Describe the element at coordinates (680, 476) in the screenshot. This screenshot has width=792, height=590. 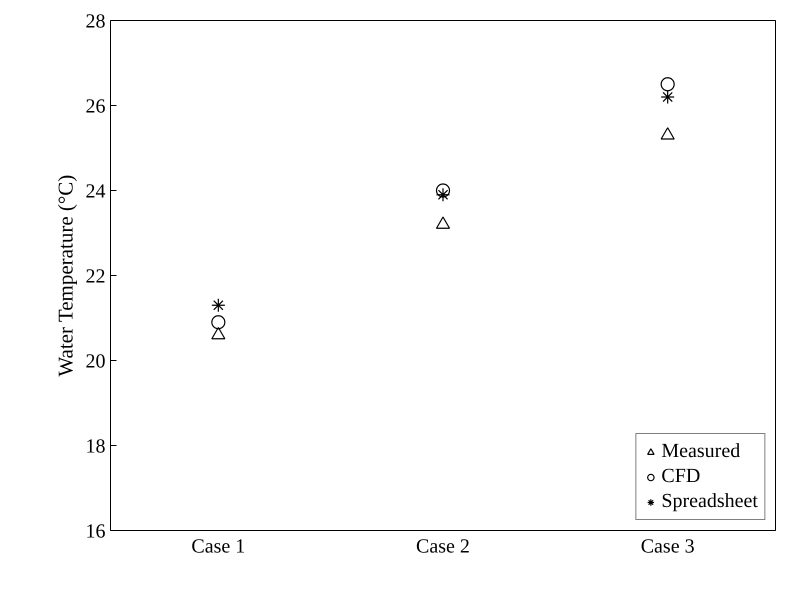
I see `legend-label: CFD` at that location.